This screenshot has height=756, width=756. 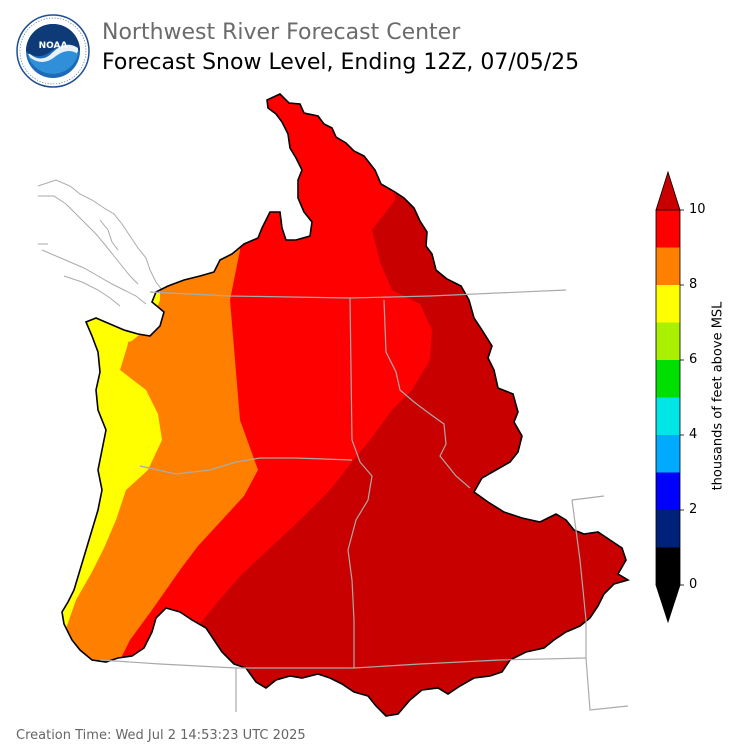 What do you see at coordinates (693, 434) in the screenshot?
I see `colorbar-tick-4: 4` at bounding box center [693, 434].